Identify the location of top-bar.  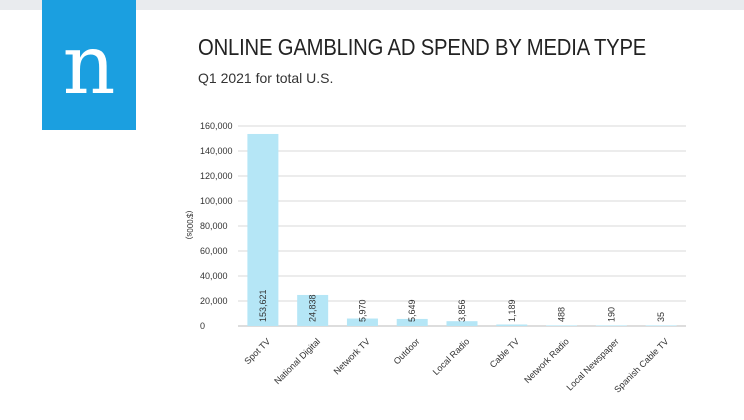
(372, 5).